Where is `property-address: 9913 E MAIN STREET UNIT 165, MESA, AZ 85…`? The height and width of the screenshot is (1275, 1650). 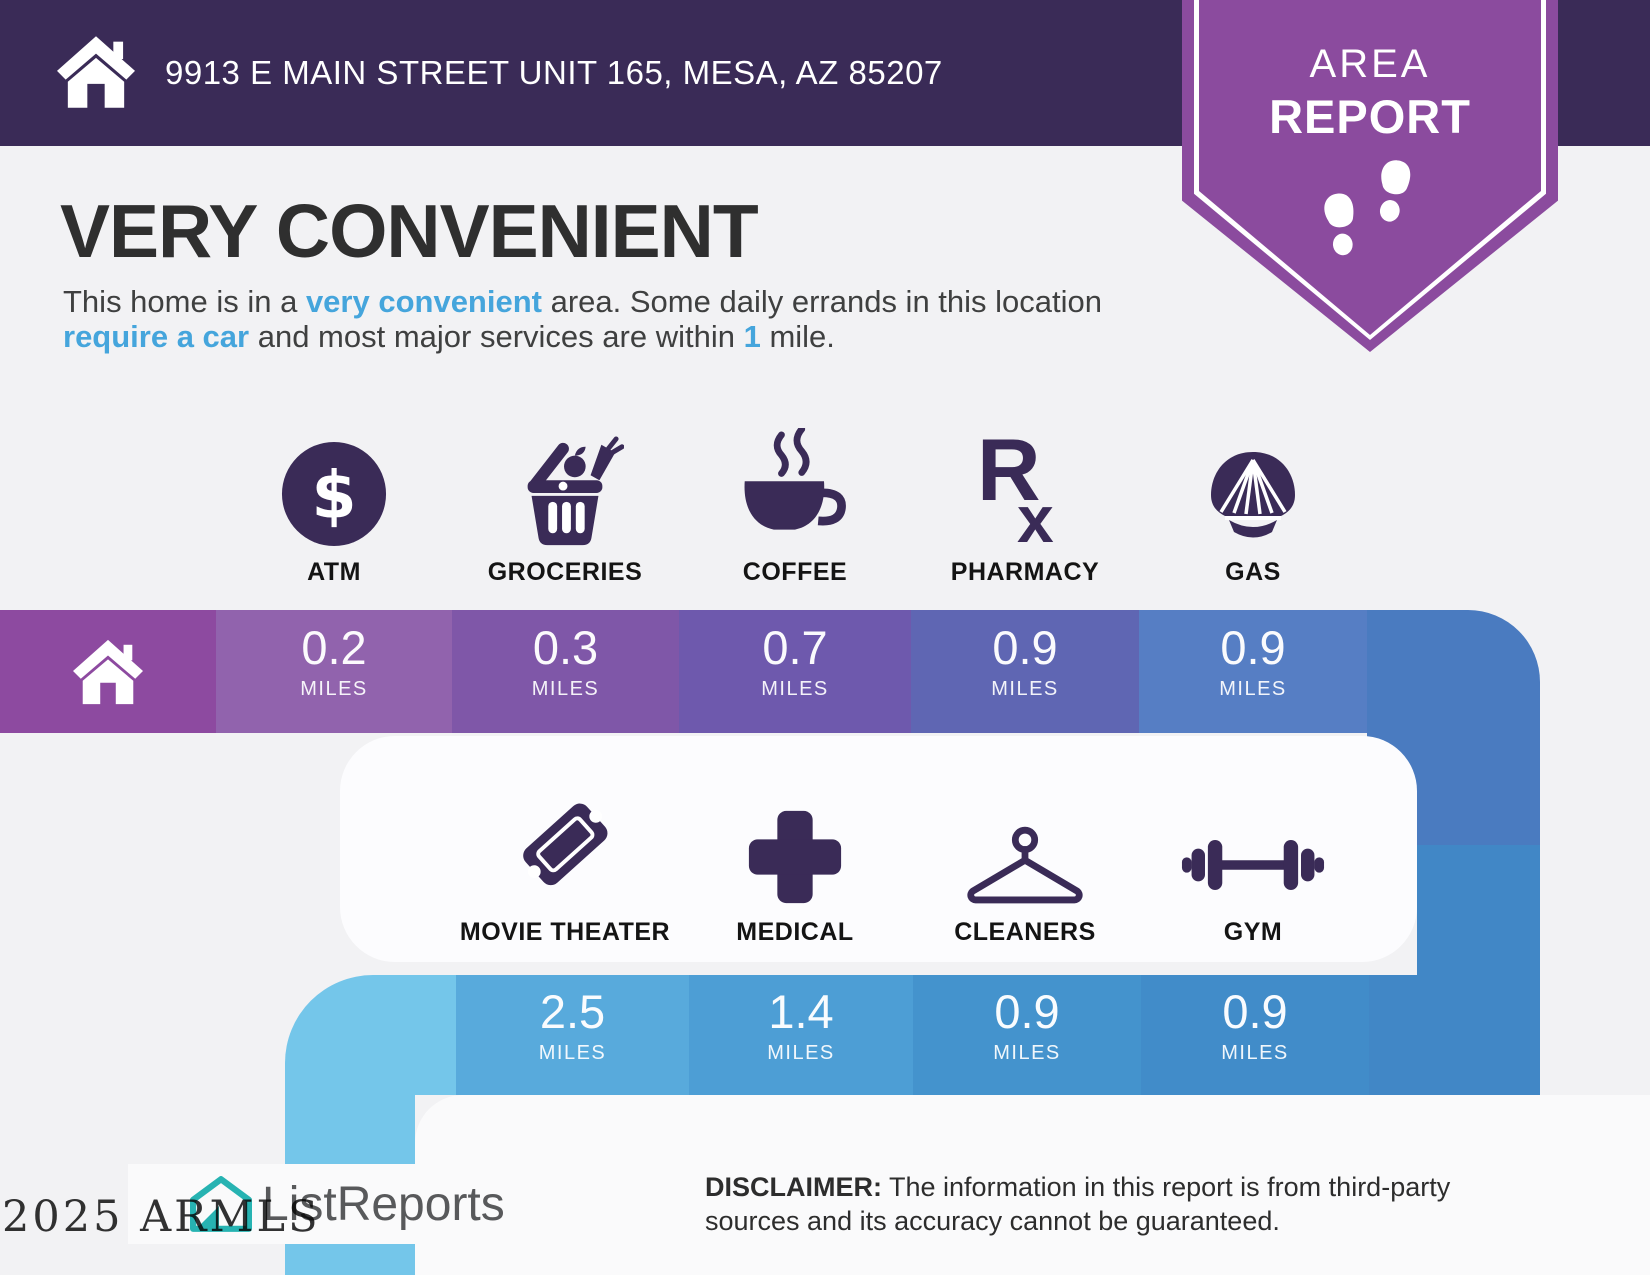
property-address: 9913 E MAIN STREET UNIT 165, MESA, AZ 85… is located at coordinates (554, 72).